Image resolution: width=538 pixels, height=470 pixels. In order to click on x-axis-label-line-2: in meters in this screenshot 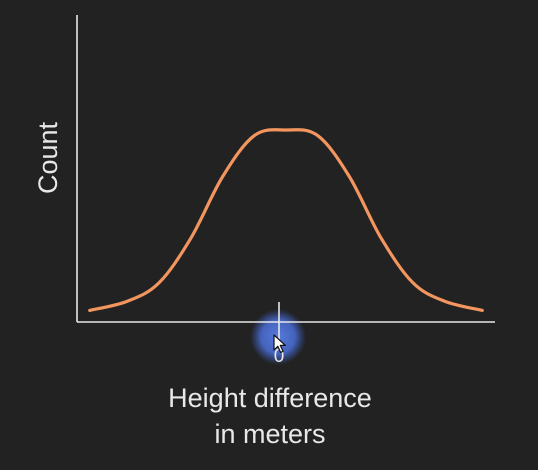, I will do `click(269, 434)`.